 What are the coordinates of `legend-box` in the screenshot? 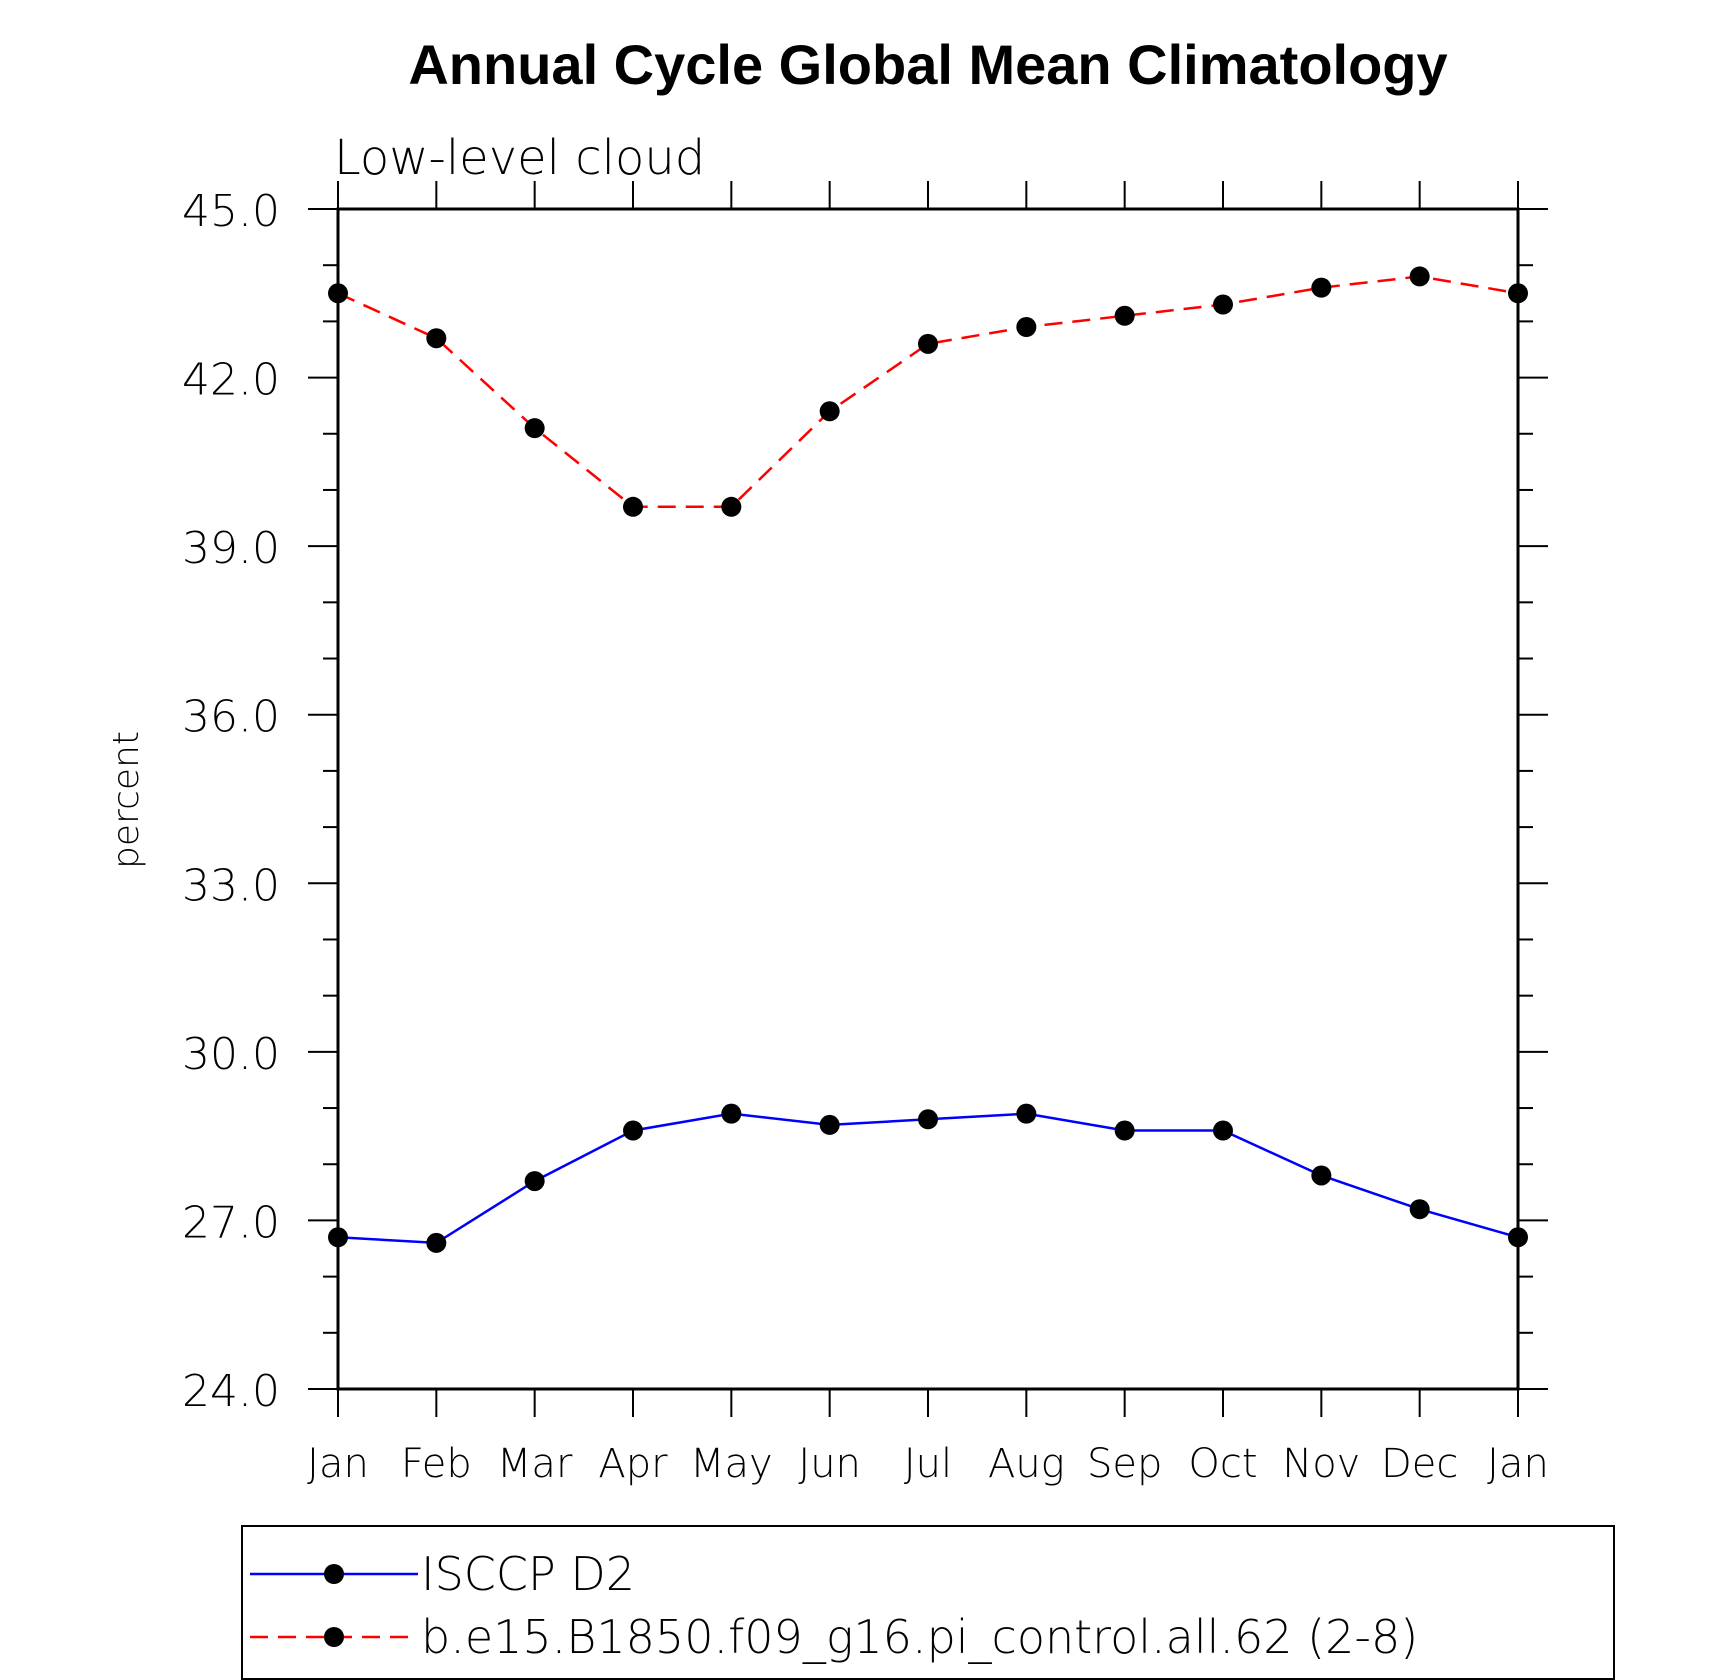 It's located at (928, 1602).